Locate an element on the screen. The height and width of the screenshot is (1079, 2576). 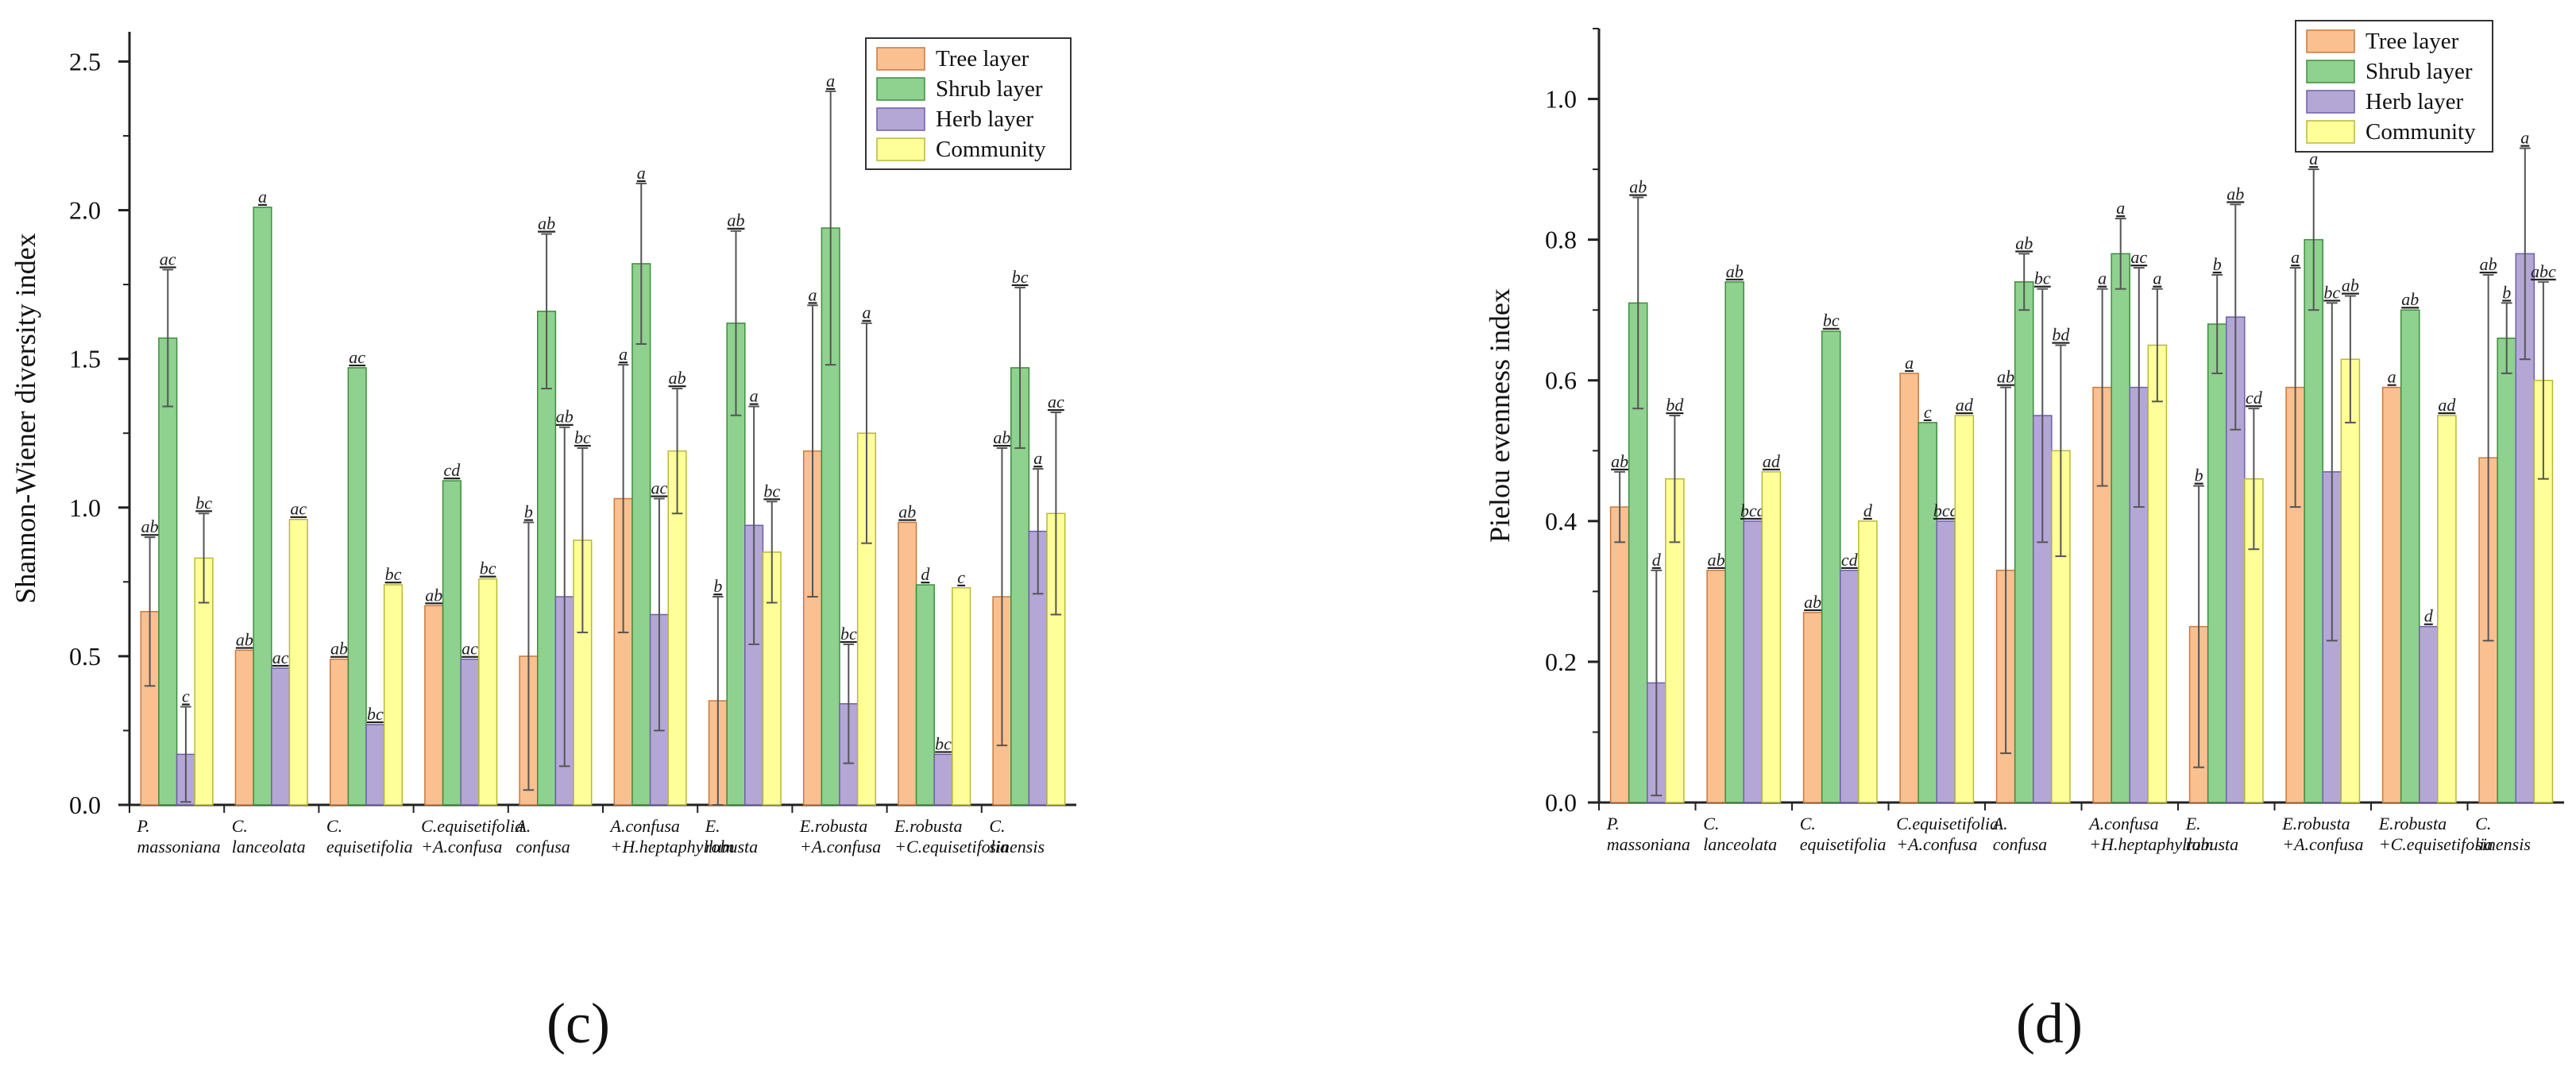
x-tick-label: +H.heptaphyllum is located at coordinates (2151, 844).